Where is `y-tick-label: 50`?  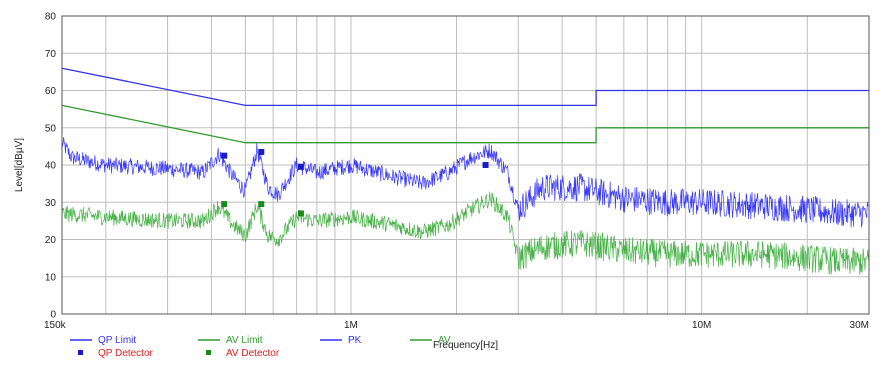 y-tick-label: 50 is located at coordinates (51, 128).